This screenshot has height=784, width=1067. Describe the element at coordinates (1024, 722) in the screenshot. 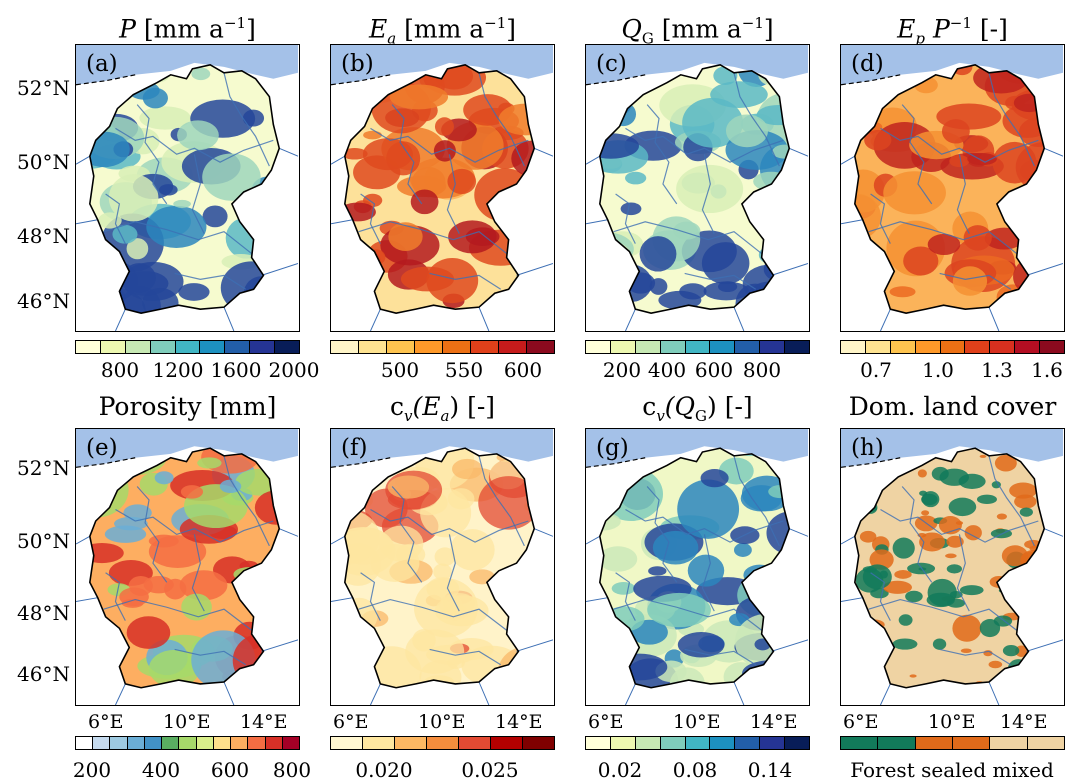

I see `lon-label-14-h: 14°E` at that location.